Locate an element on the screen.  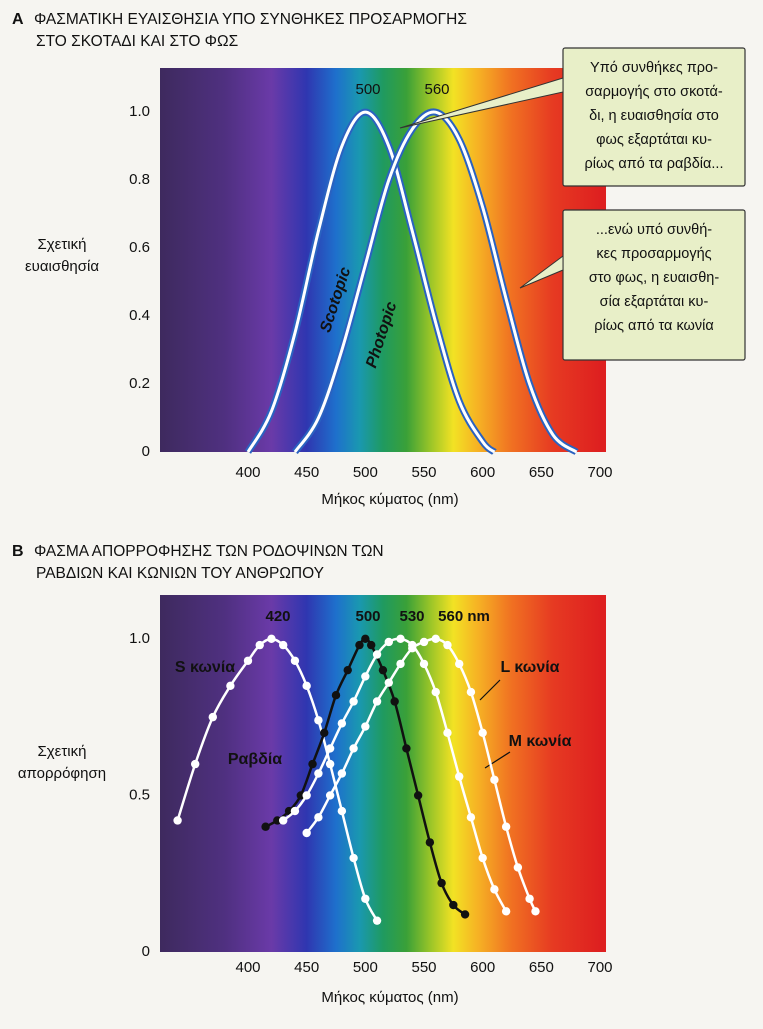
curve-label: S κωνία is located at coordinates (205, 667).